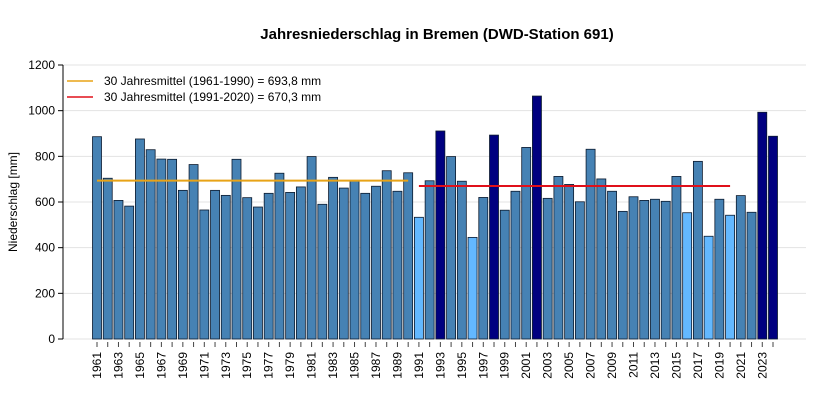 Image resolution: width=840 pixels, height=420 pixels. What do you see at coordinates (258, 273) in the screenshot?
I see `bar-1976` at bounding box center [258, 273].